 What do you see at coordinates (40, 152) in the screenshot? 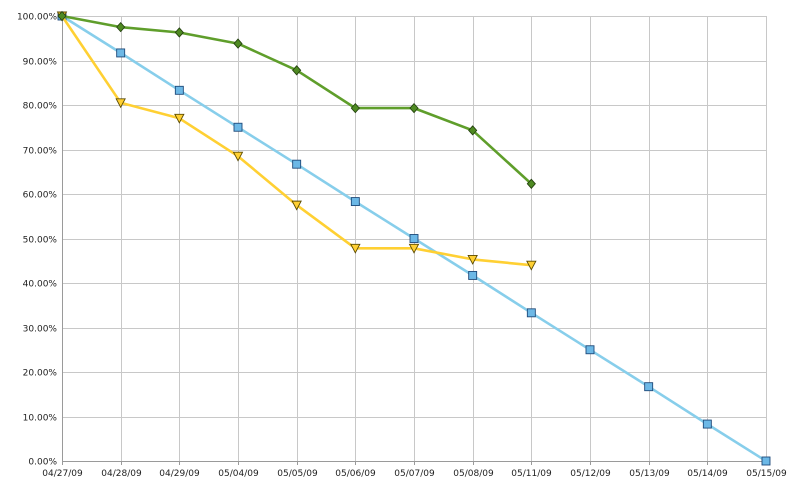
I see `y-tick-label: 70.00%` at bounding box center [40, 152].